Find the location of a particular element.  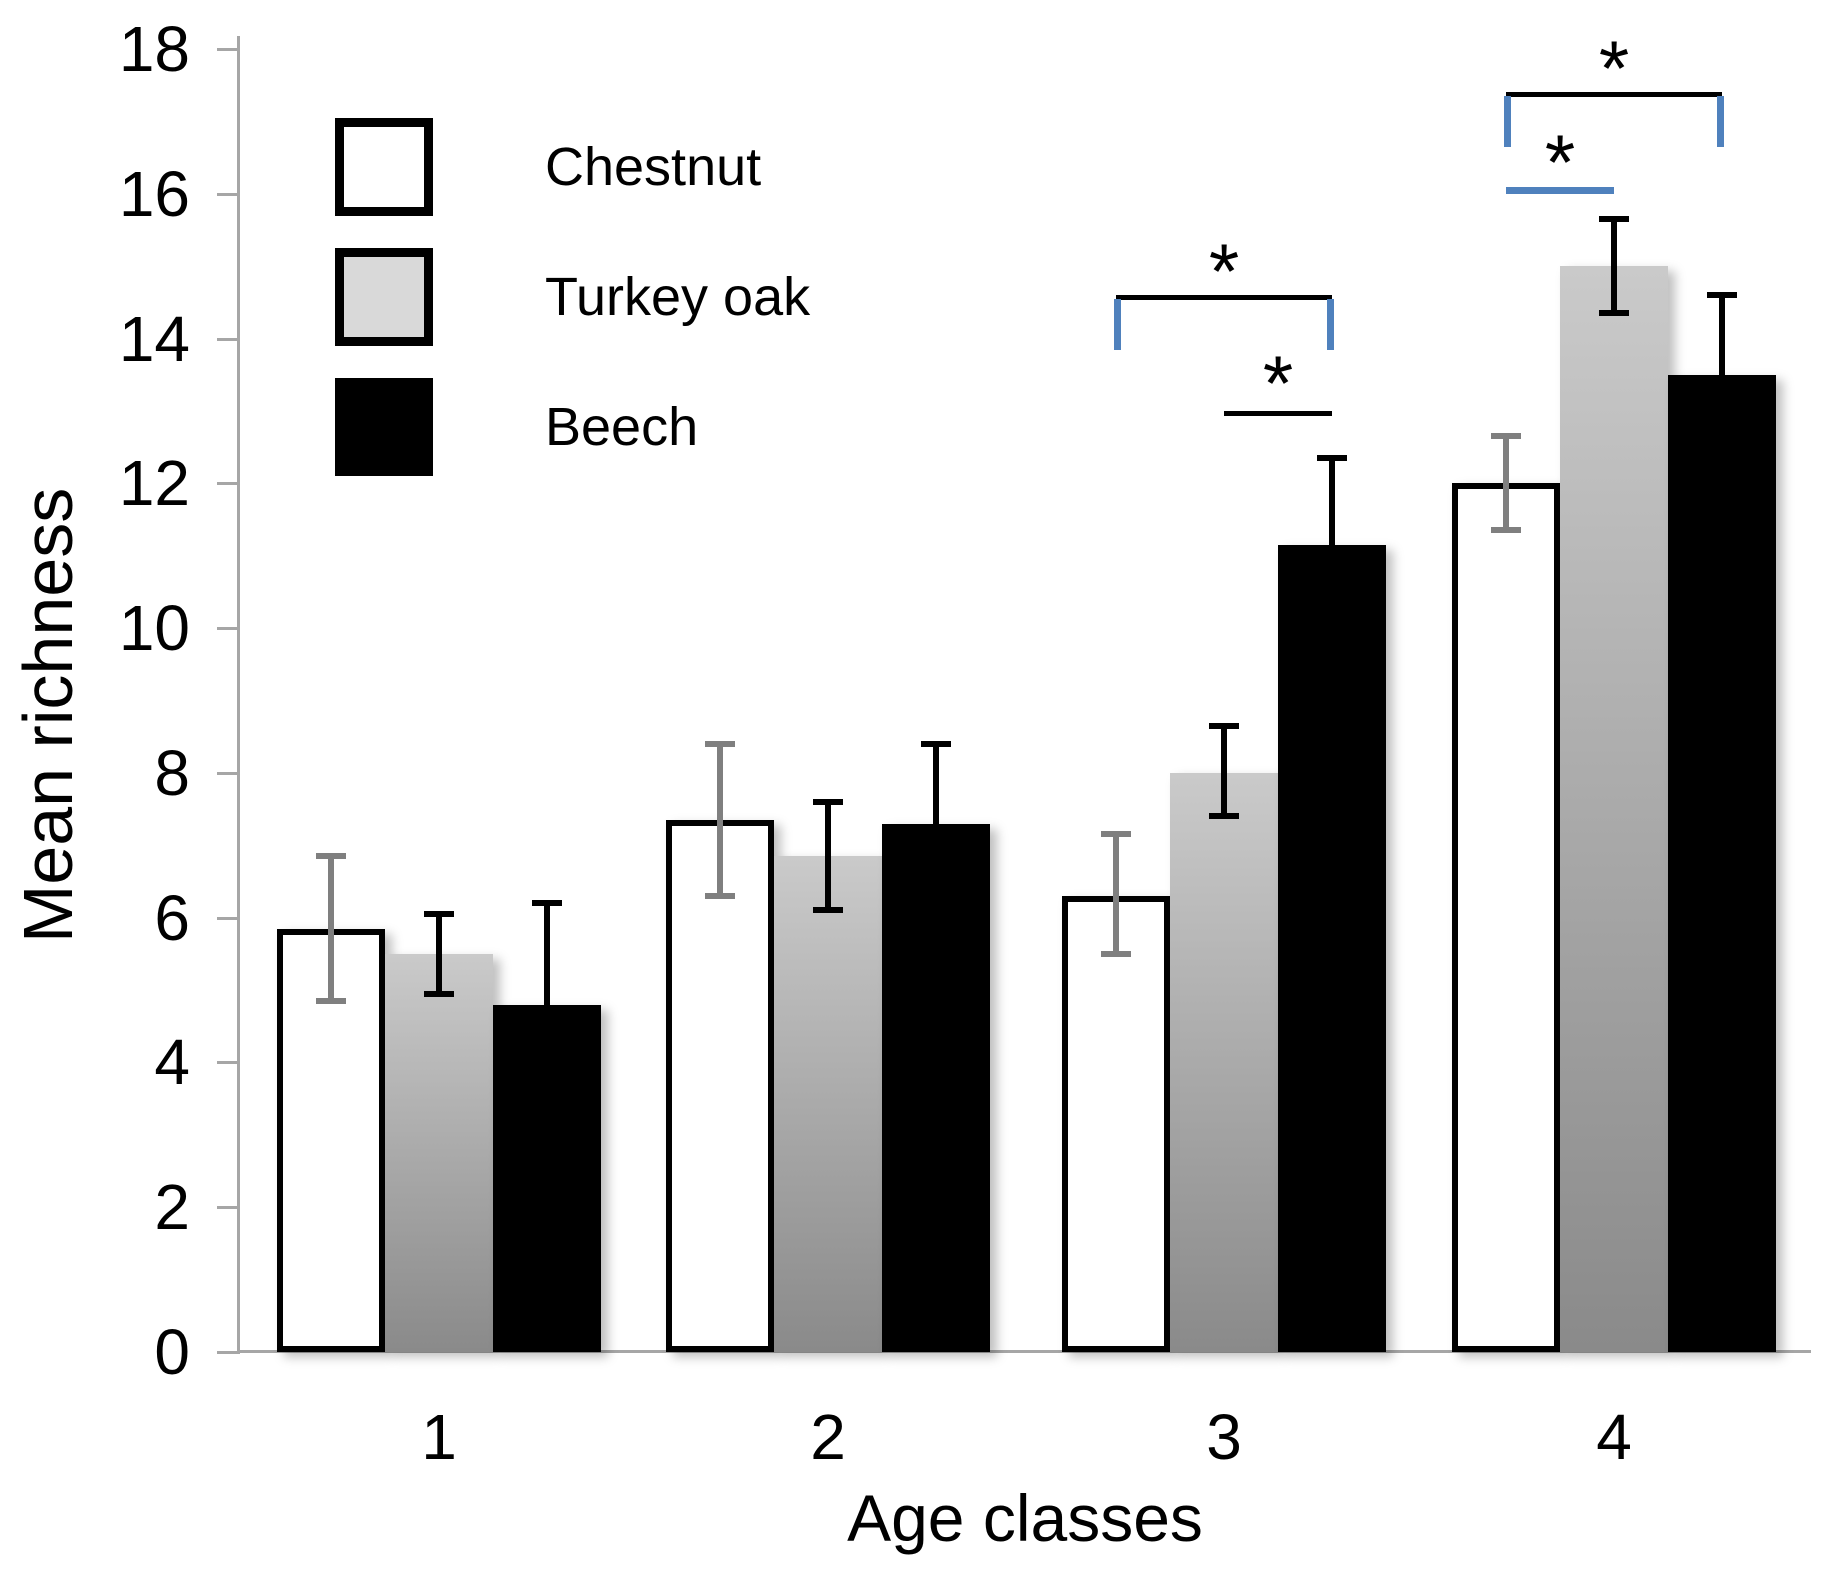

legend-item-turkey-oak: Turkey oak is located at coordinates (635, 297).